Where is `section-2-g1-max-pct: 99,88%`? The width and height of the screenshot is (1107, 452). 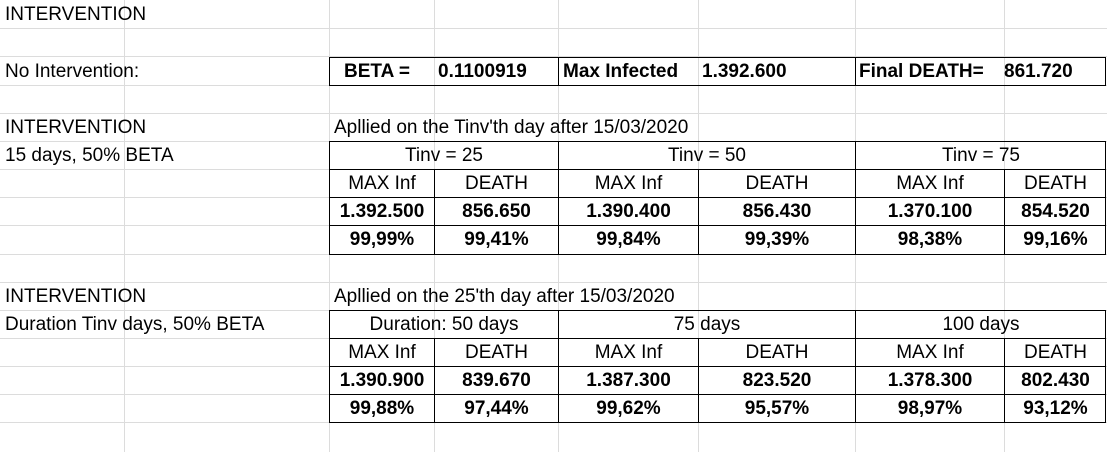 section-2-g1-max-pct: 99,88% is located at coordinates (382, 408).